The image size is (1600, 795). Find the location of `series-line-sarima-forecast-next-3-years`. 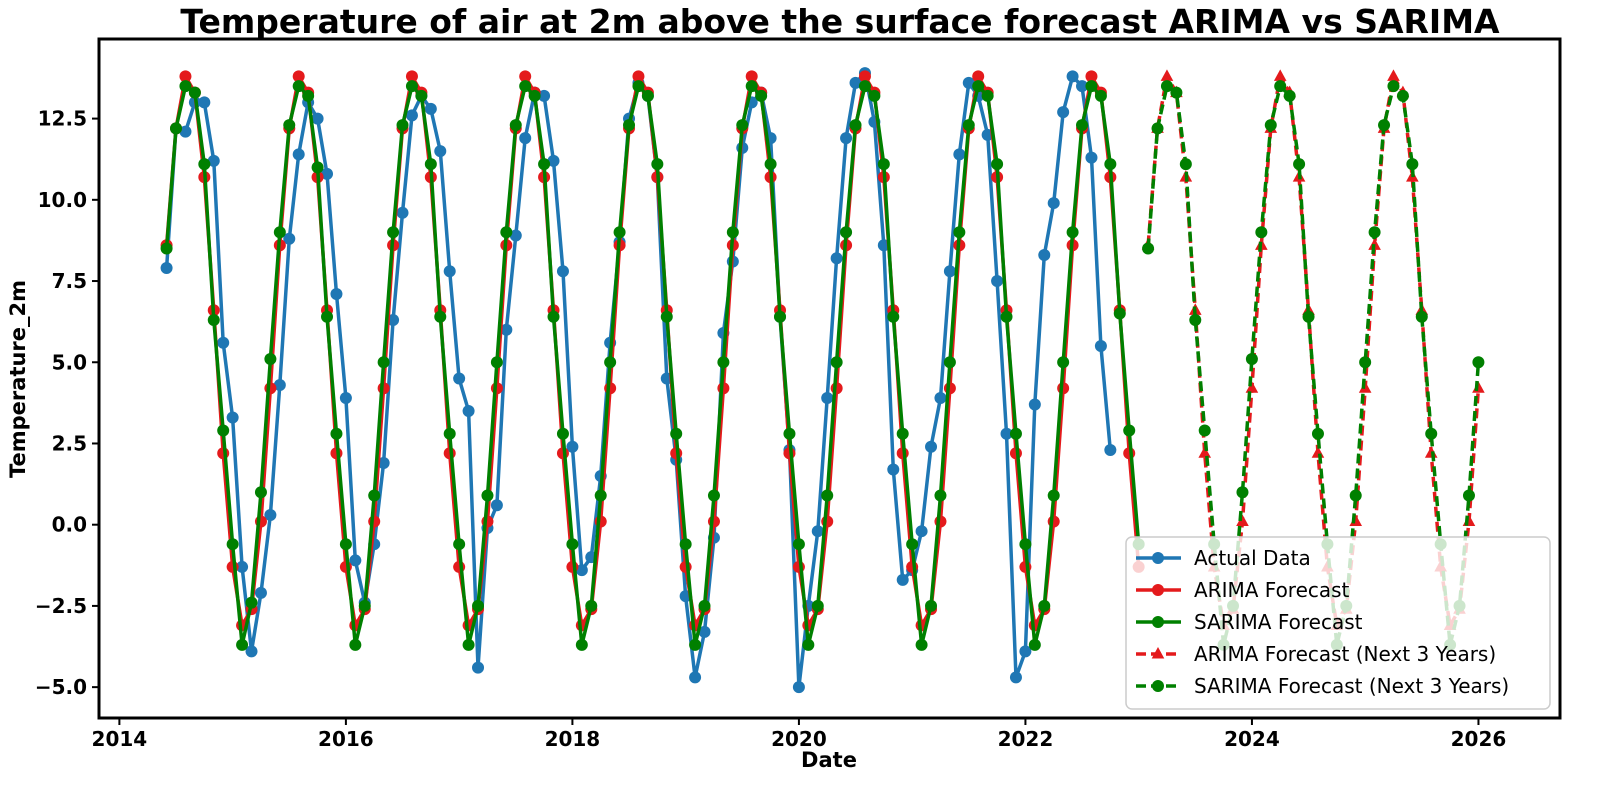

series-line-sarima-forecast-next-3-years is located at coordinates (1313, 365).